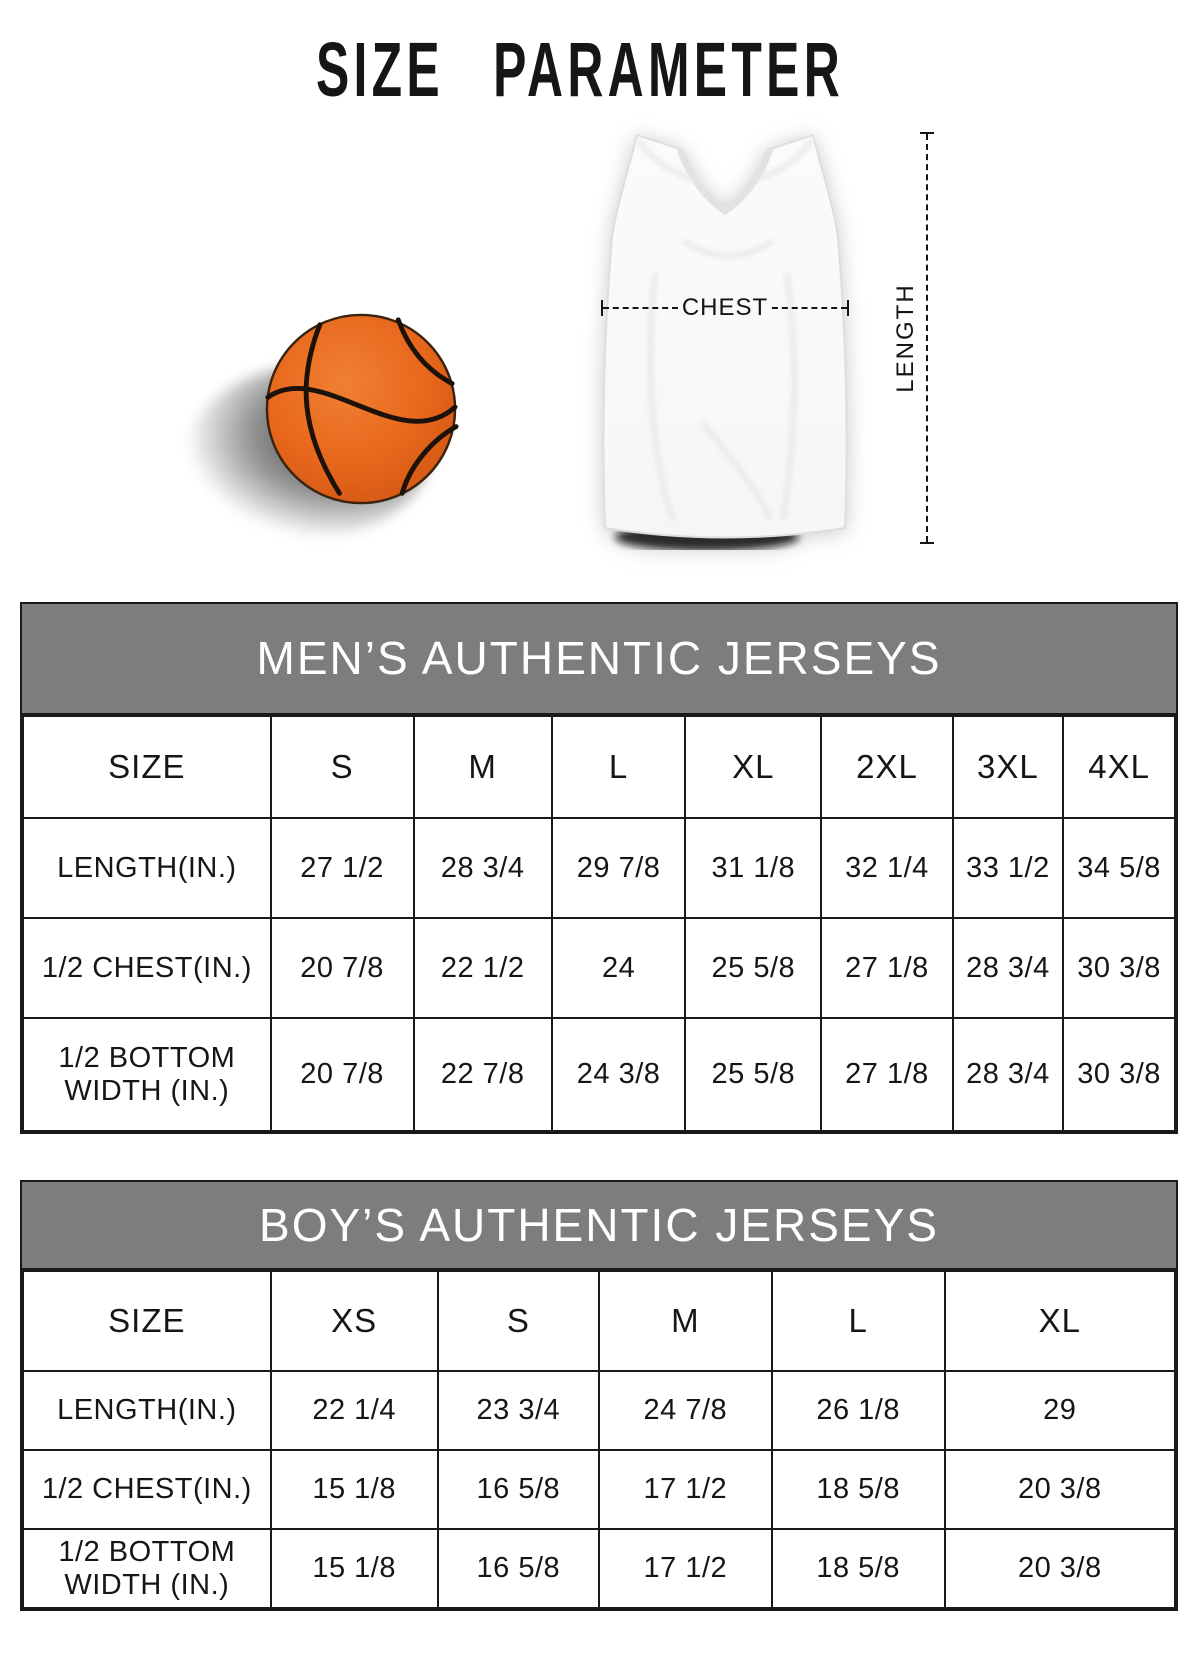 The width and height of the screenshot is (1200, 1675). I want to click on size-value: 22 1/2, so click(482, 968).